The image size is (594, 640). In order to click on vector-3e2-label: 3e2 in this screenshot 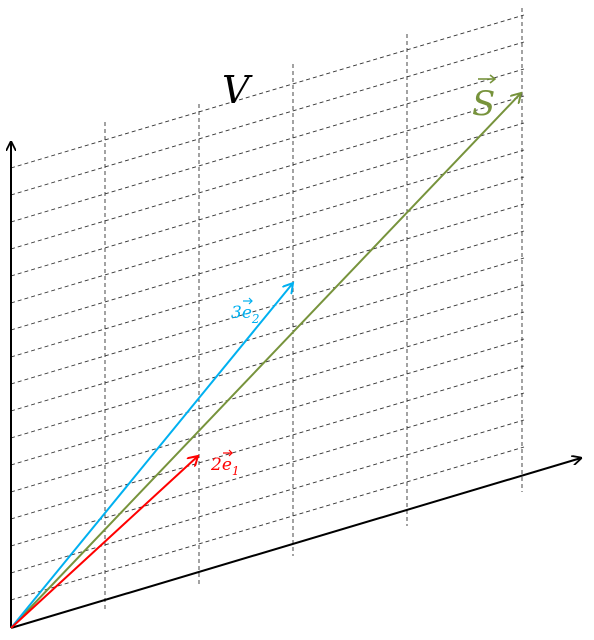, I will do `click(245, 311)`.